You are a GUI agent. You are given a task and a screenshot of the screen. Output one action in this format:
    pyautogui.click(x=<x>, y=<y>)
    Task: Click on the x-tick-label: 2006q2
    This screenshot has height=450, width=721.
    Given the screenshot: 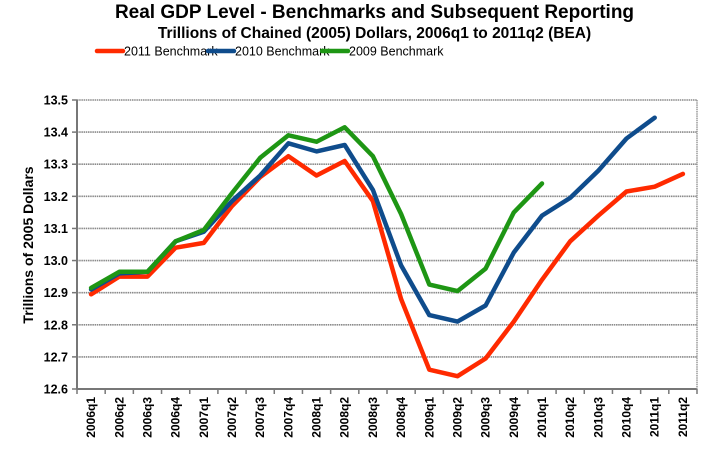 What is the action you would take?
    pyautogui.click(x=119, y=417)
    